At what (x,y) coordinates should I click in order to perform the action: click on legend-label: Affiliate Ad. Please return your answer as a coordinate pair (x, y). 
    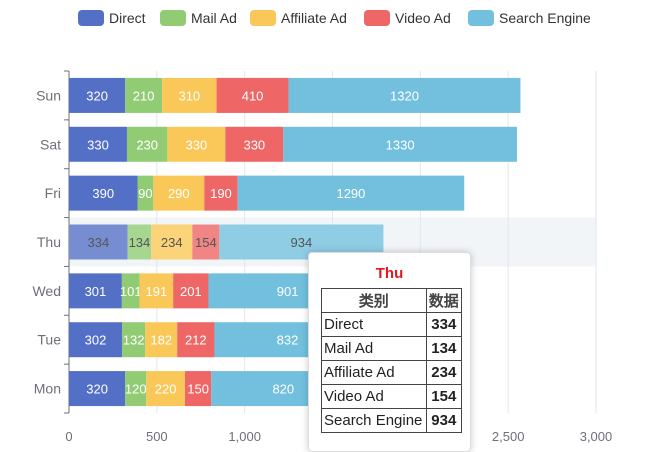
    Looking at the image, I should click on (314, 18).